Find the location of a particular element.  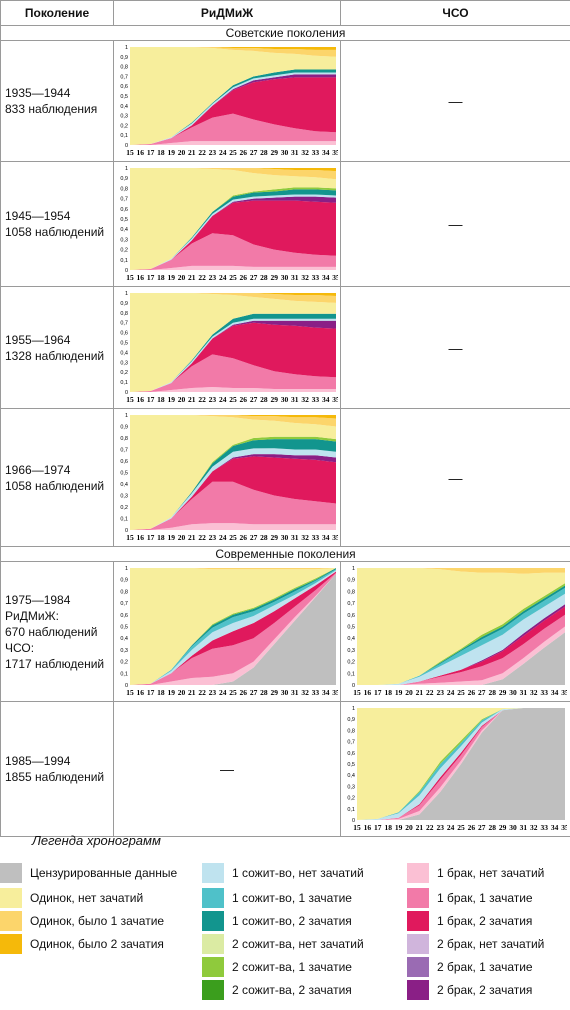

x-tick-label: 19 is located at coordinates (171, 399).